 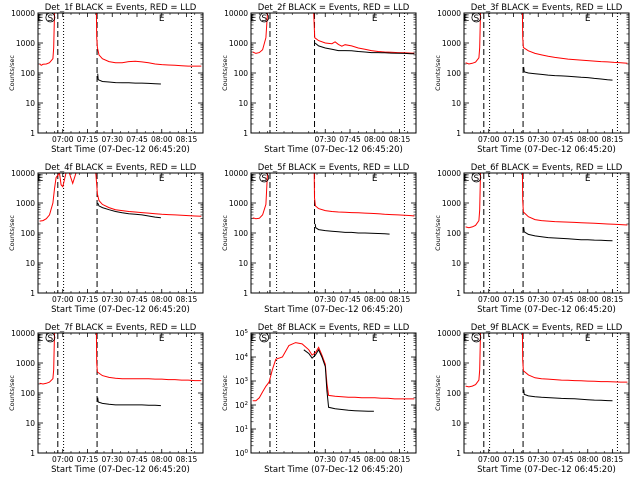 What do you see at coordinates (241, 429) in the screenshot?
I see `y-tick-label: 101` at bounding box center [241, 429].